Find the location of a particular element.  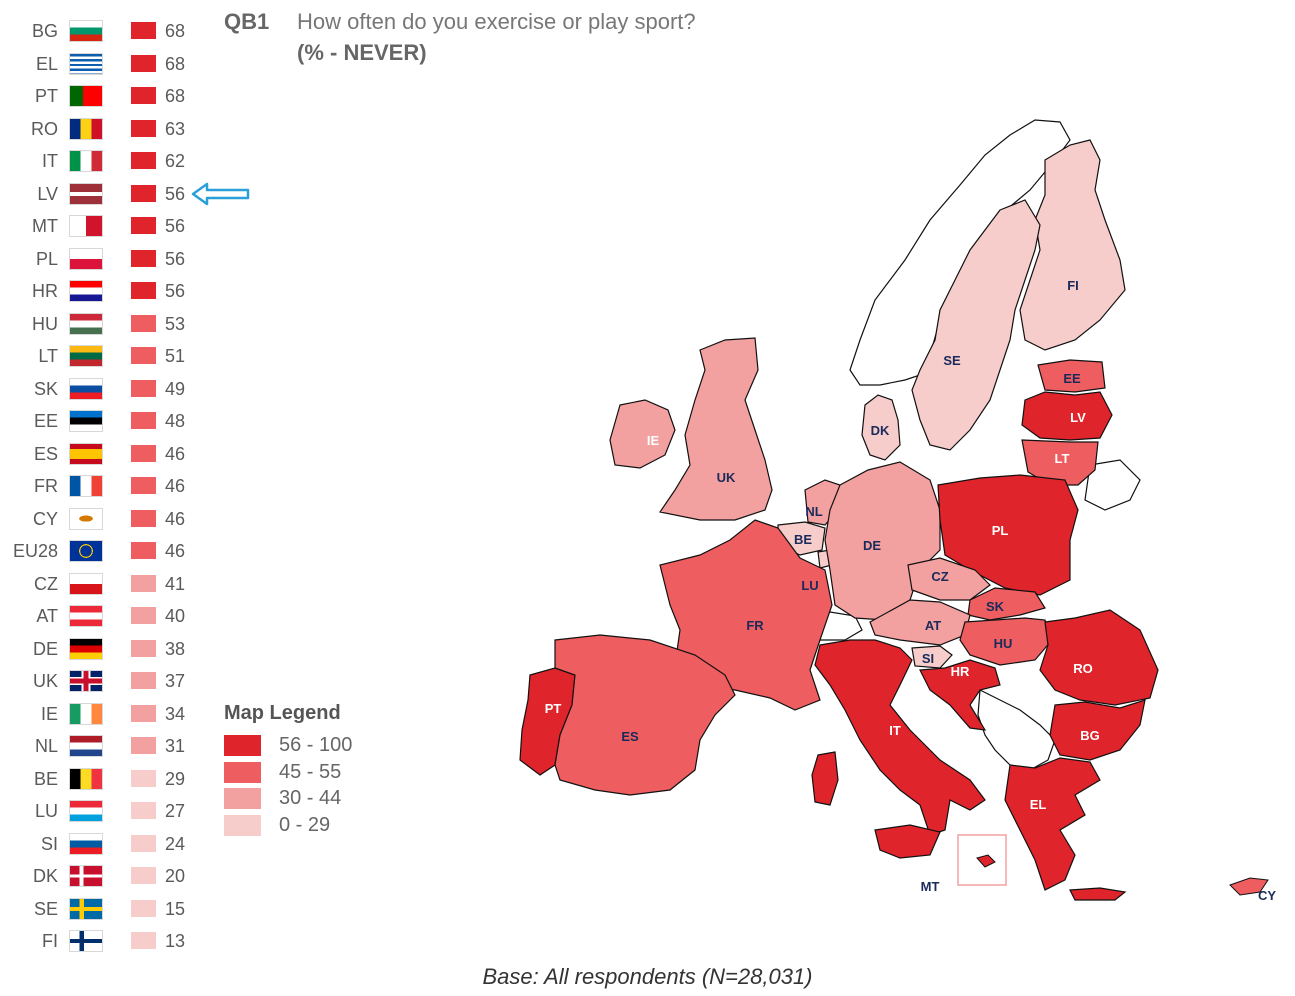

flag-hr-icon is located at coordinates (86, 291).